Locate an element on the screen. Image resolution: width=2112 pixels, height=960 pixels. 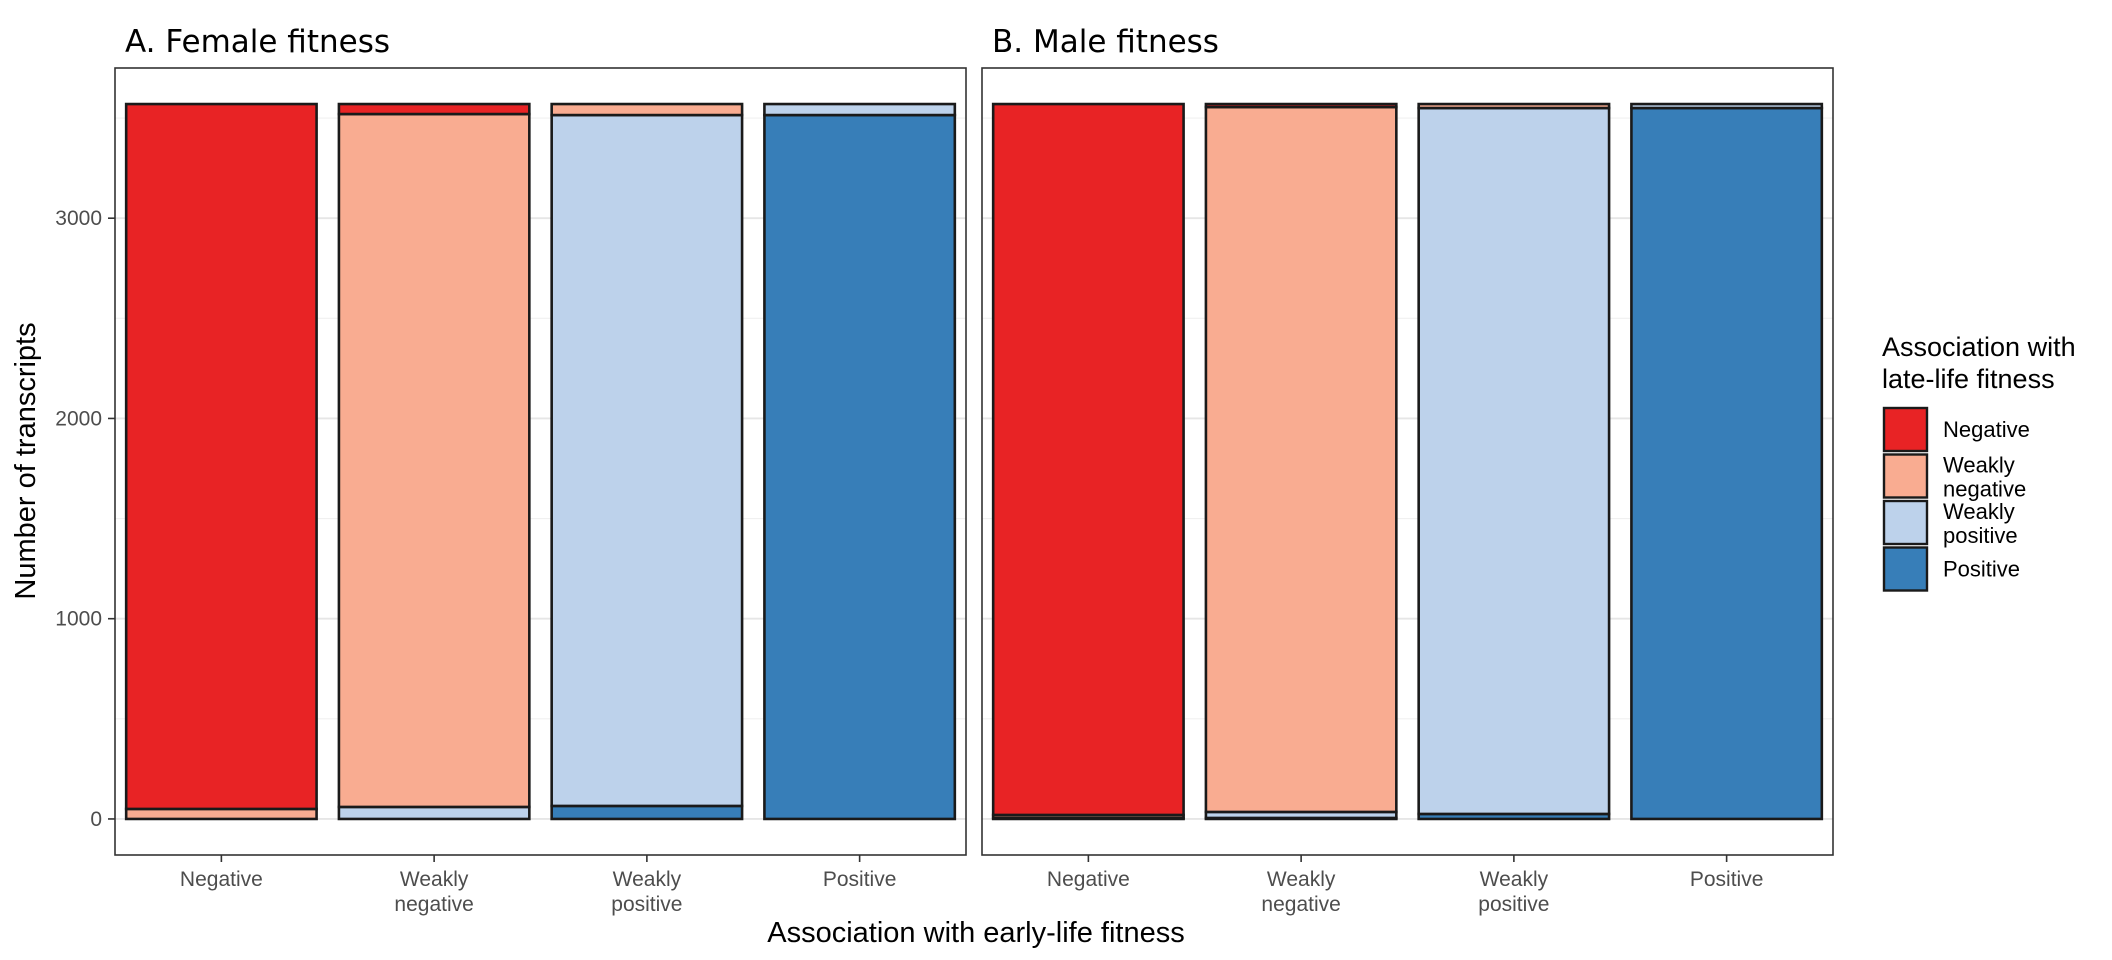
legend-label: Positive is located at coordinates (1981, 569).